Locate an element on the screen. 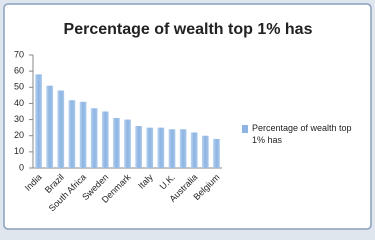  y-tick-label: 70 is located at coordinates (19, 54).